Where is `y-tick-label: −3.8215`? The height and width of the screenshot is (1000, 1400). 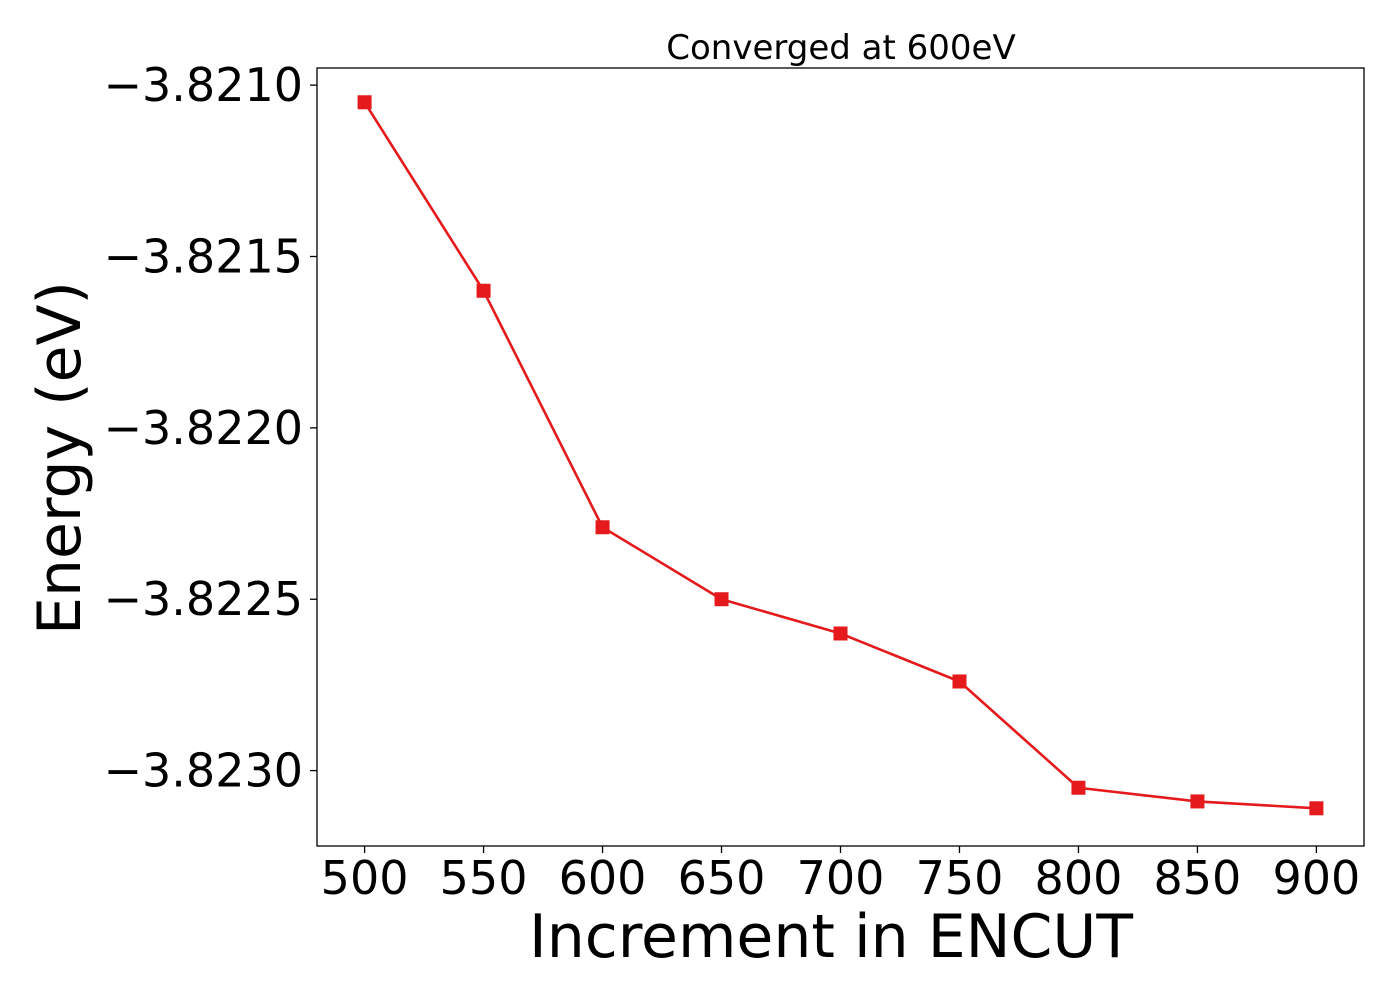 y-tick-label: −3.8215 is located at coordinates (204, 257).